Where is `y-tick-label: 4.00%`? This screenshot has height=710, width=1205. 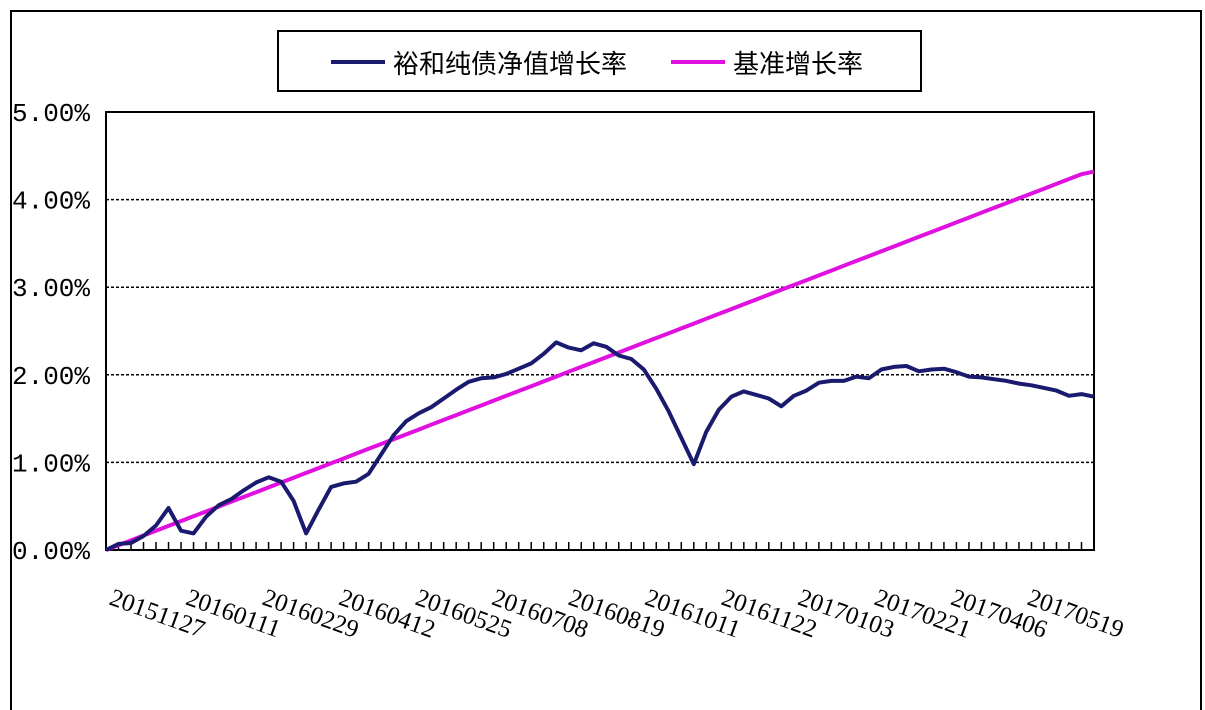 y-tick-label: 4.00% is located at coordinates (51, 202).